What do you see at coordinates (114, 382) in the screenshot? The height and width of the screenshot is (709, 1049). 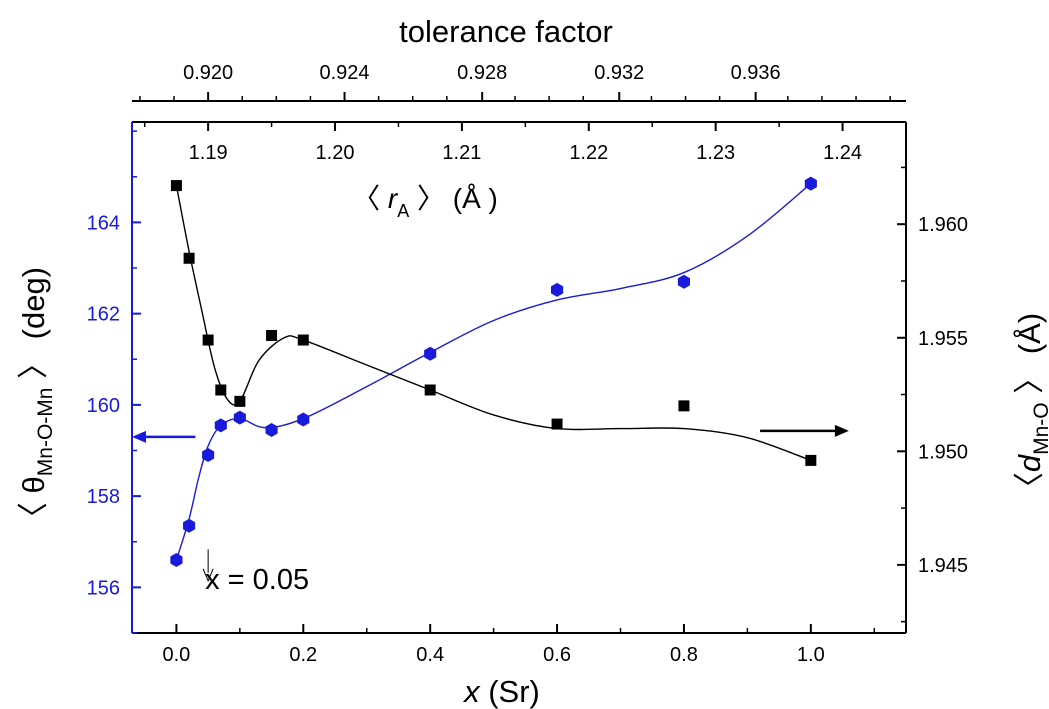 I see `left-axis: 156 158 160 162 164` at bounding box center [114, 382].